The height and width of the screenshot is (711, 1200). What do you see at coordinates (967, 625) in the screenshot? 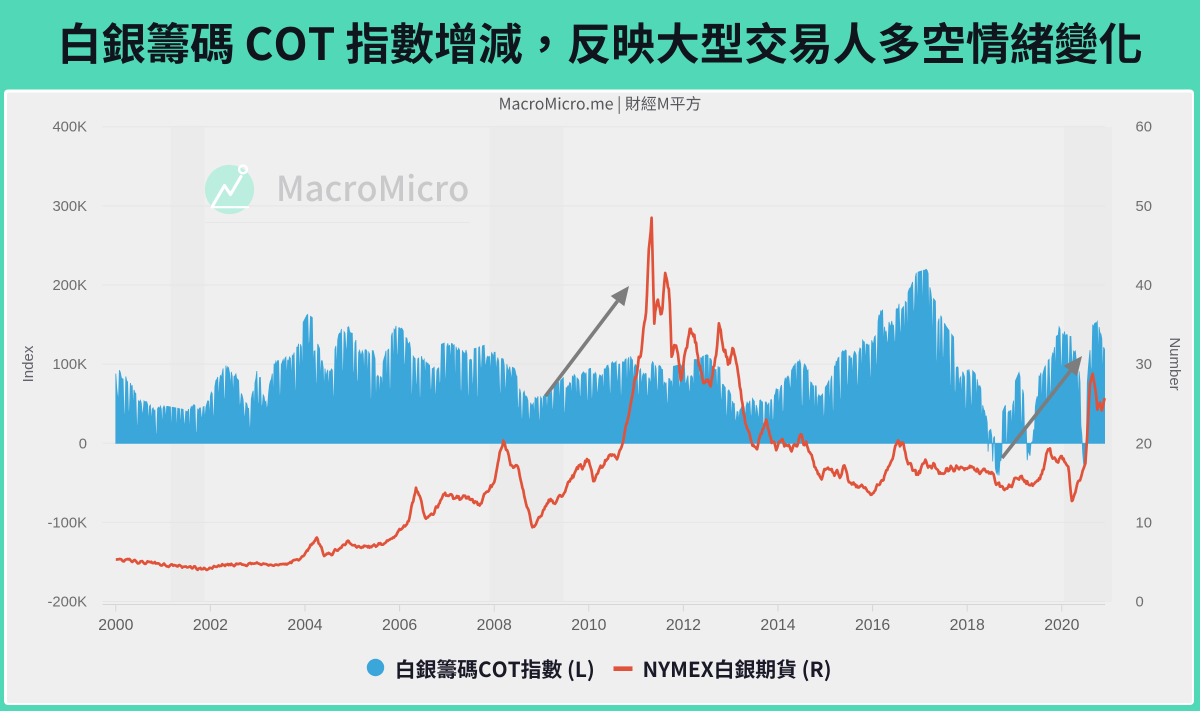
I see `svg-text: 2018` at bounding box center [967, 625].